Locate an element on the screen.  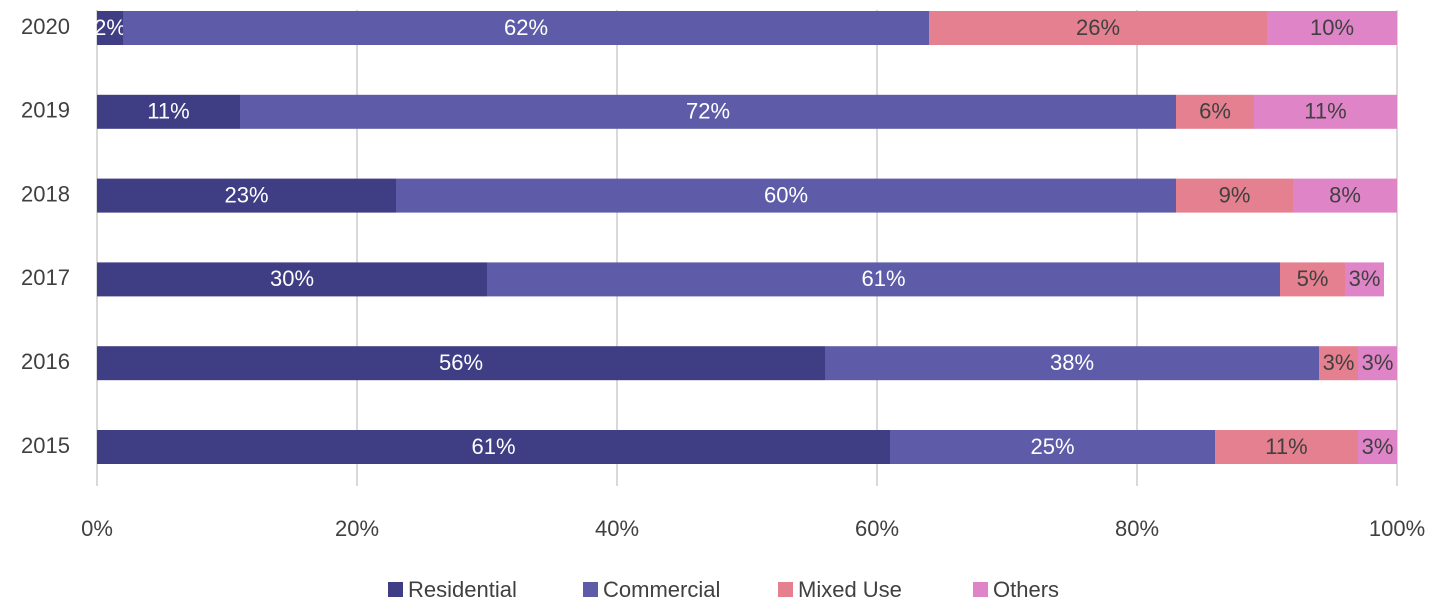
x-tick-label: 60% is located at coordinates (877, 528).